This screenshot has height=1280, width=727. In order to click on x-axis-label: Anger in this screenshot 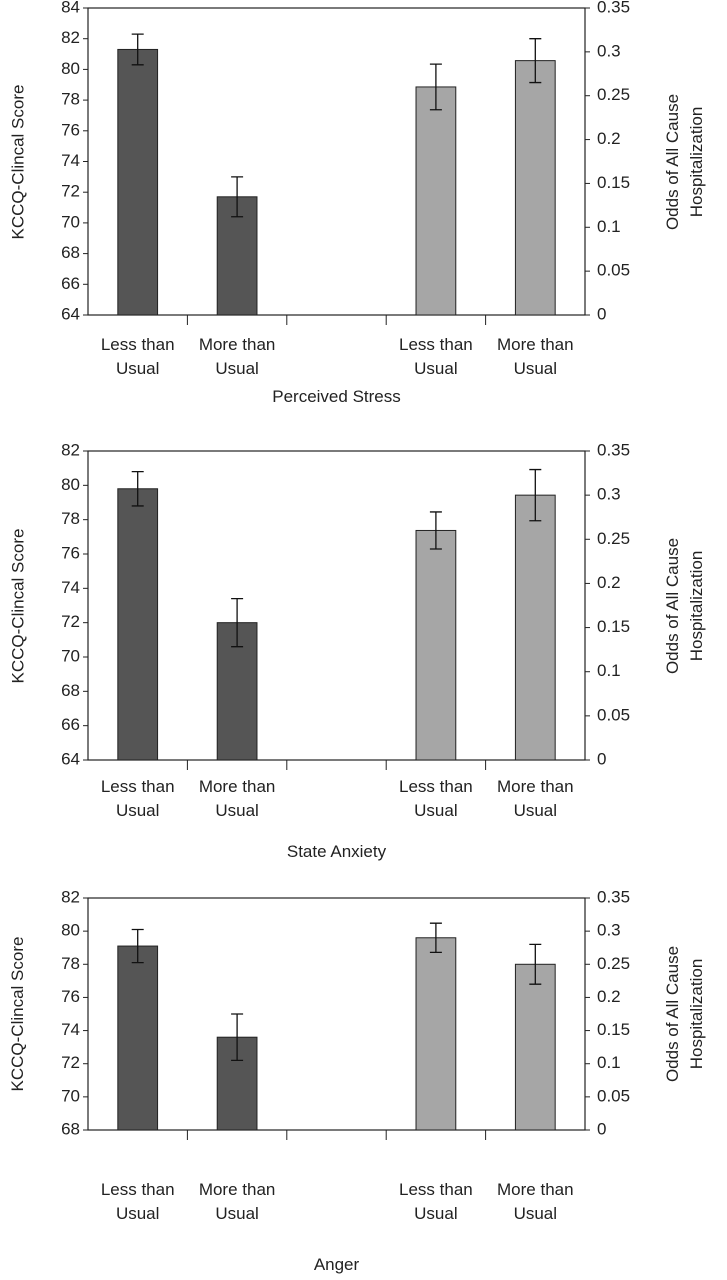, I will do `click(336, 1264)`.